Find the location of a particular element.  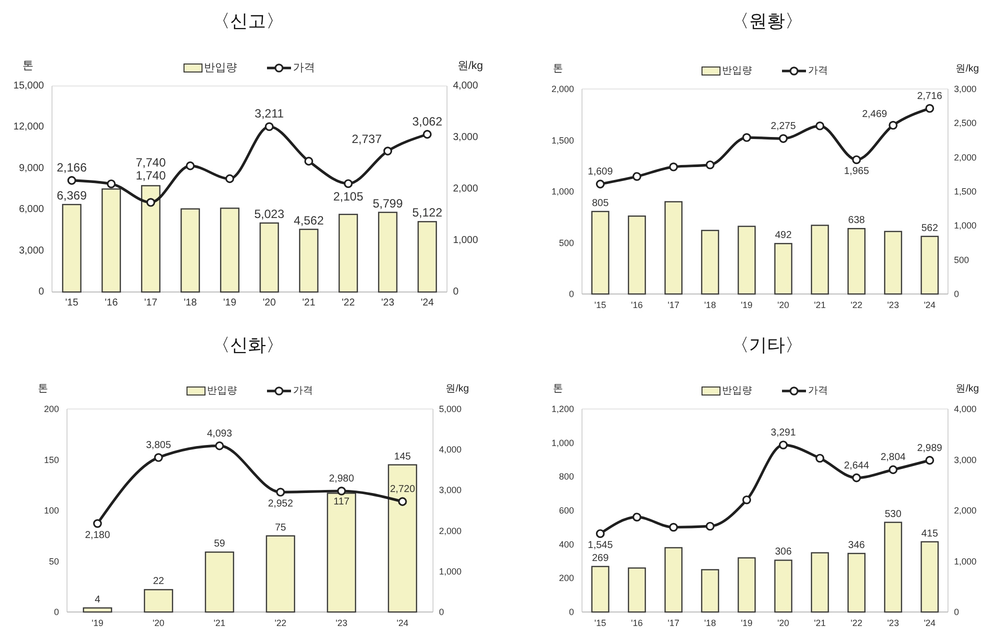

data-label: 2,716 is located at coordinates (930, 96).